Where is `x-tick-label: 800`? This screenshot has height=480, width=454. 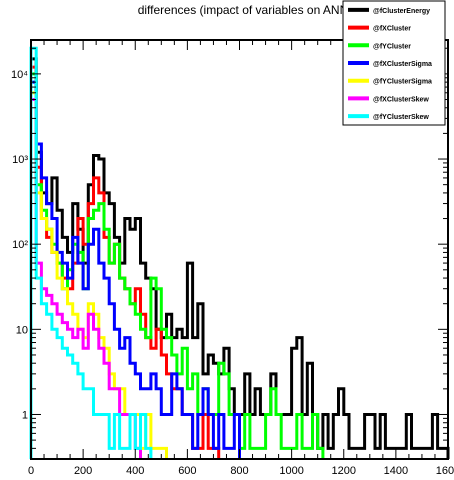 x-tick-label: 800 is located at coordinates (239, 471).